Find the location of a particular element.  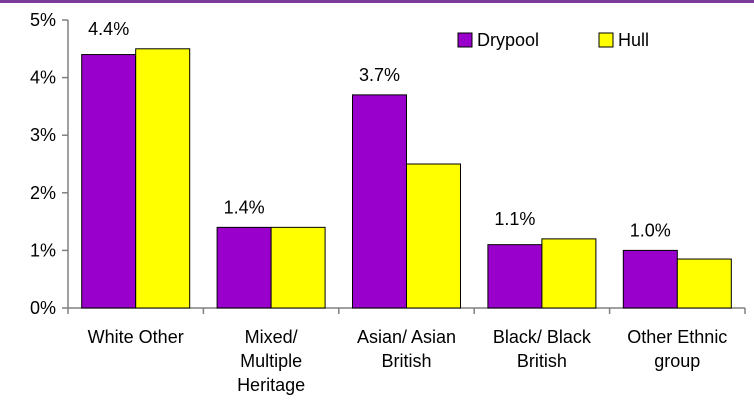

x-category-label-line: White Other is located at coordinates (136, 337).